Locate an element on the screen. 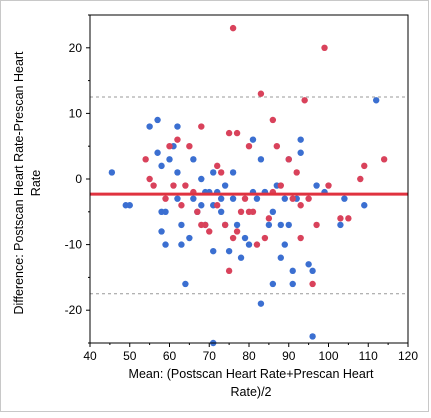 The height and width of the screenshot is (418, 431). y-tick-label: 0 is located at coordinates (78, 179).